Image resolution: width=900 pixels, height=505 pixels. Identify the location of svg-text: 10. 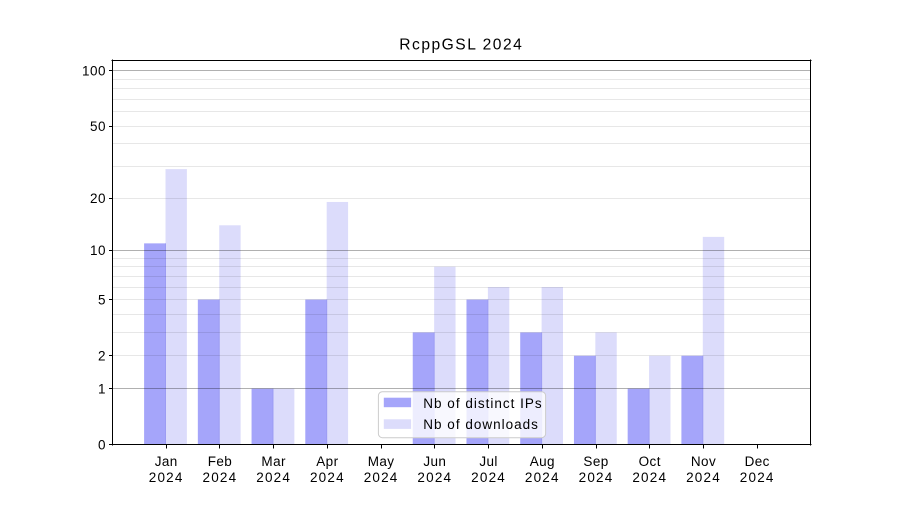
(98, 250).